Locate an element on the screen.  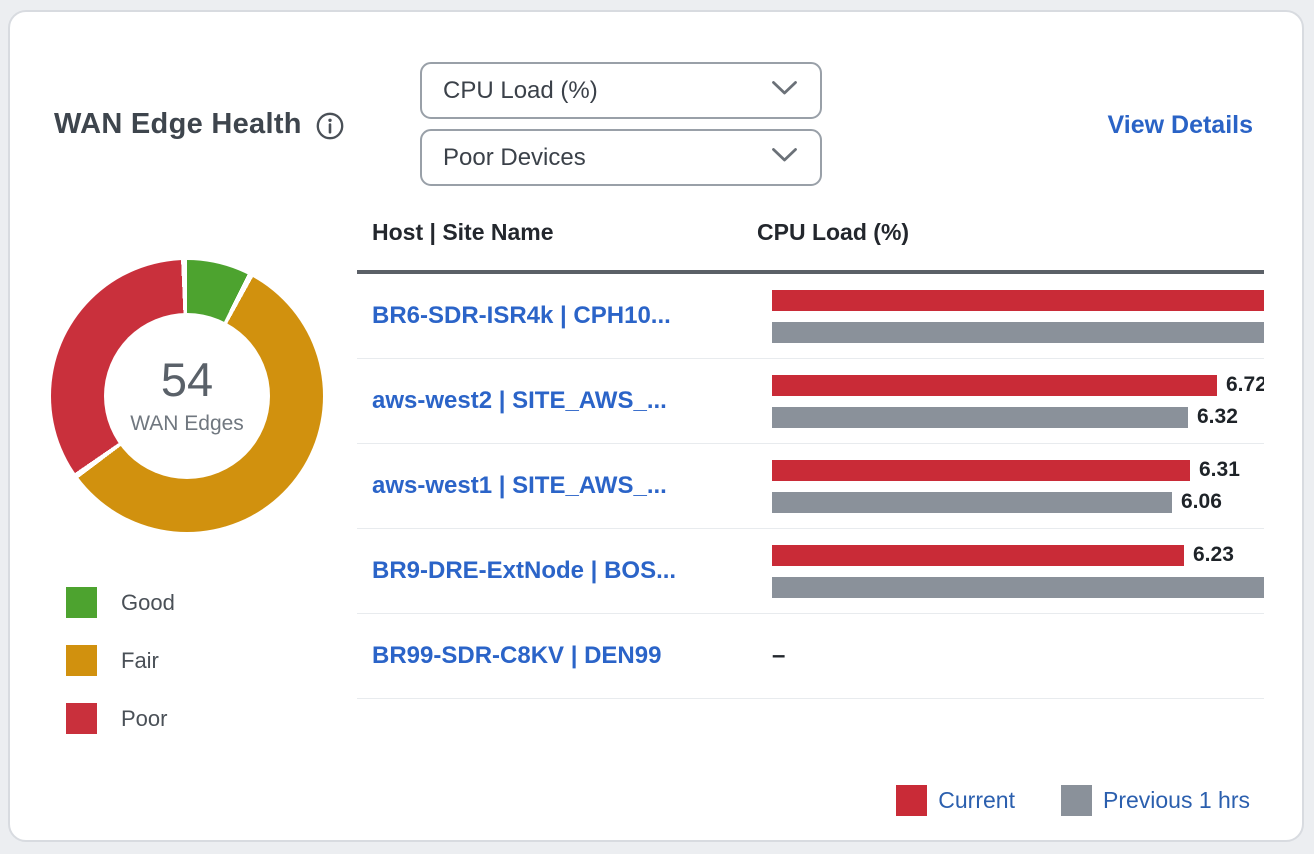
table-row: BR9-DRE-ExtNode | BOS... 6.23 is located at coordinates (810, 571).